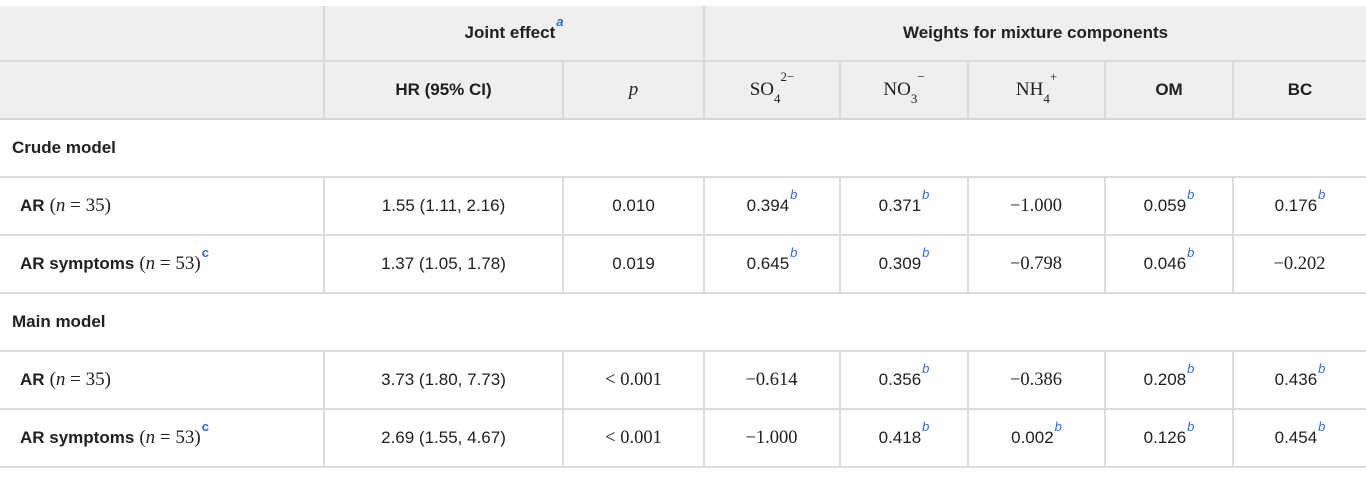 The image size is (1366, 487). What do you see at coordinates (443, 206) in the screenshot?
I see `hr-ci-cell: 1.55 (1.11, 2.16)` at bounding box center [443, 206].